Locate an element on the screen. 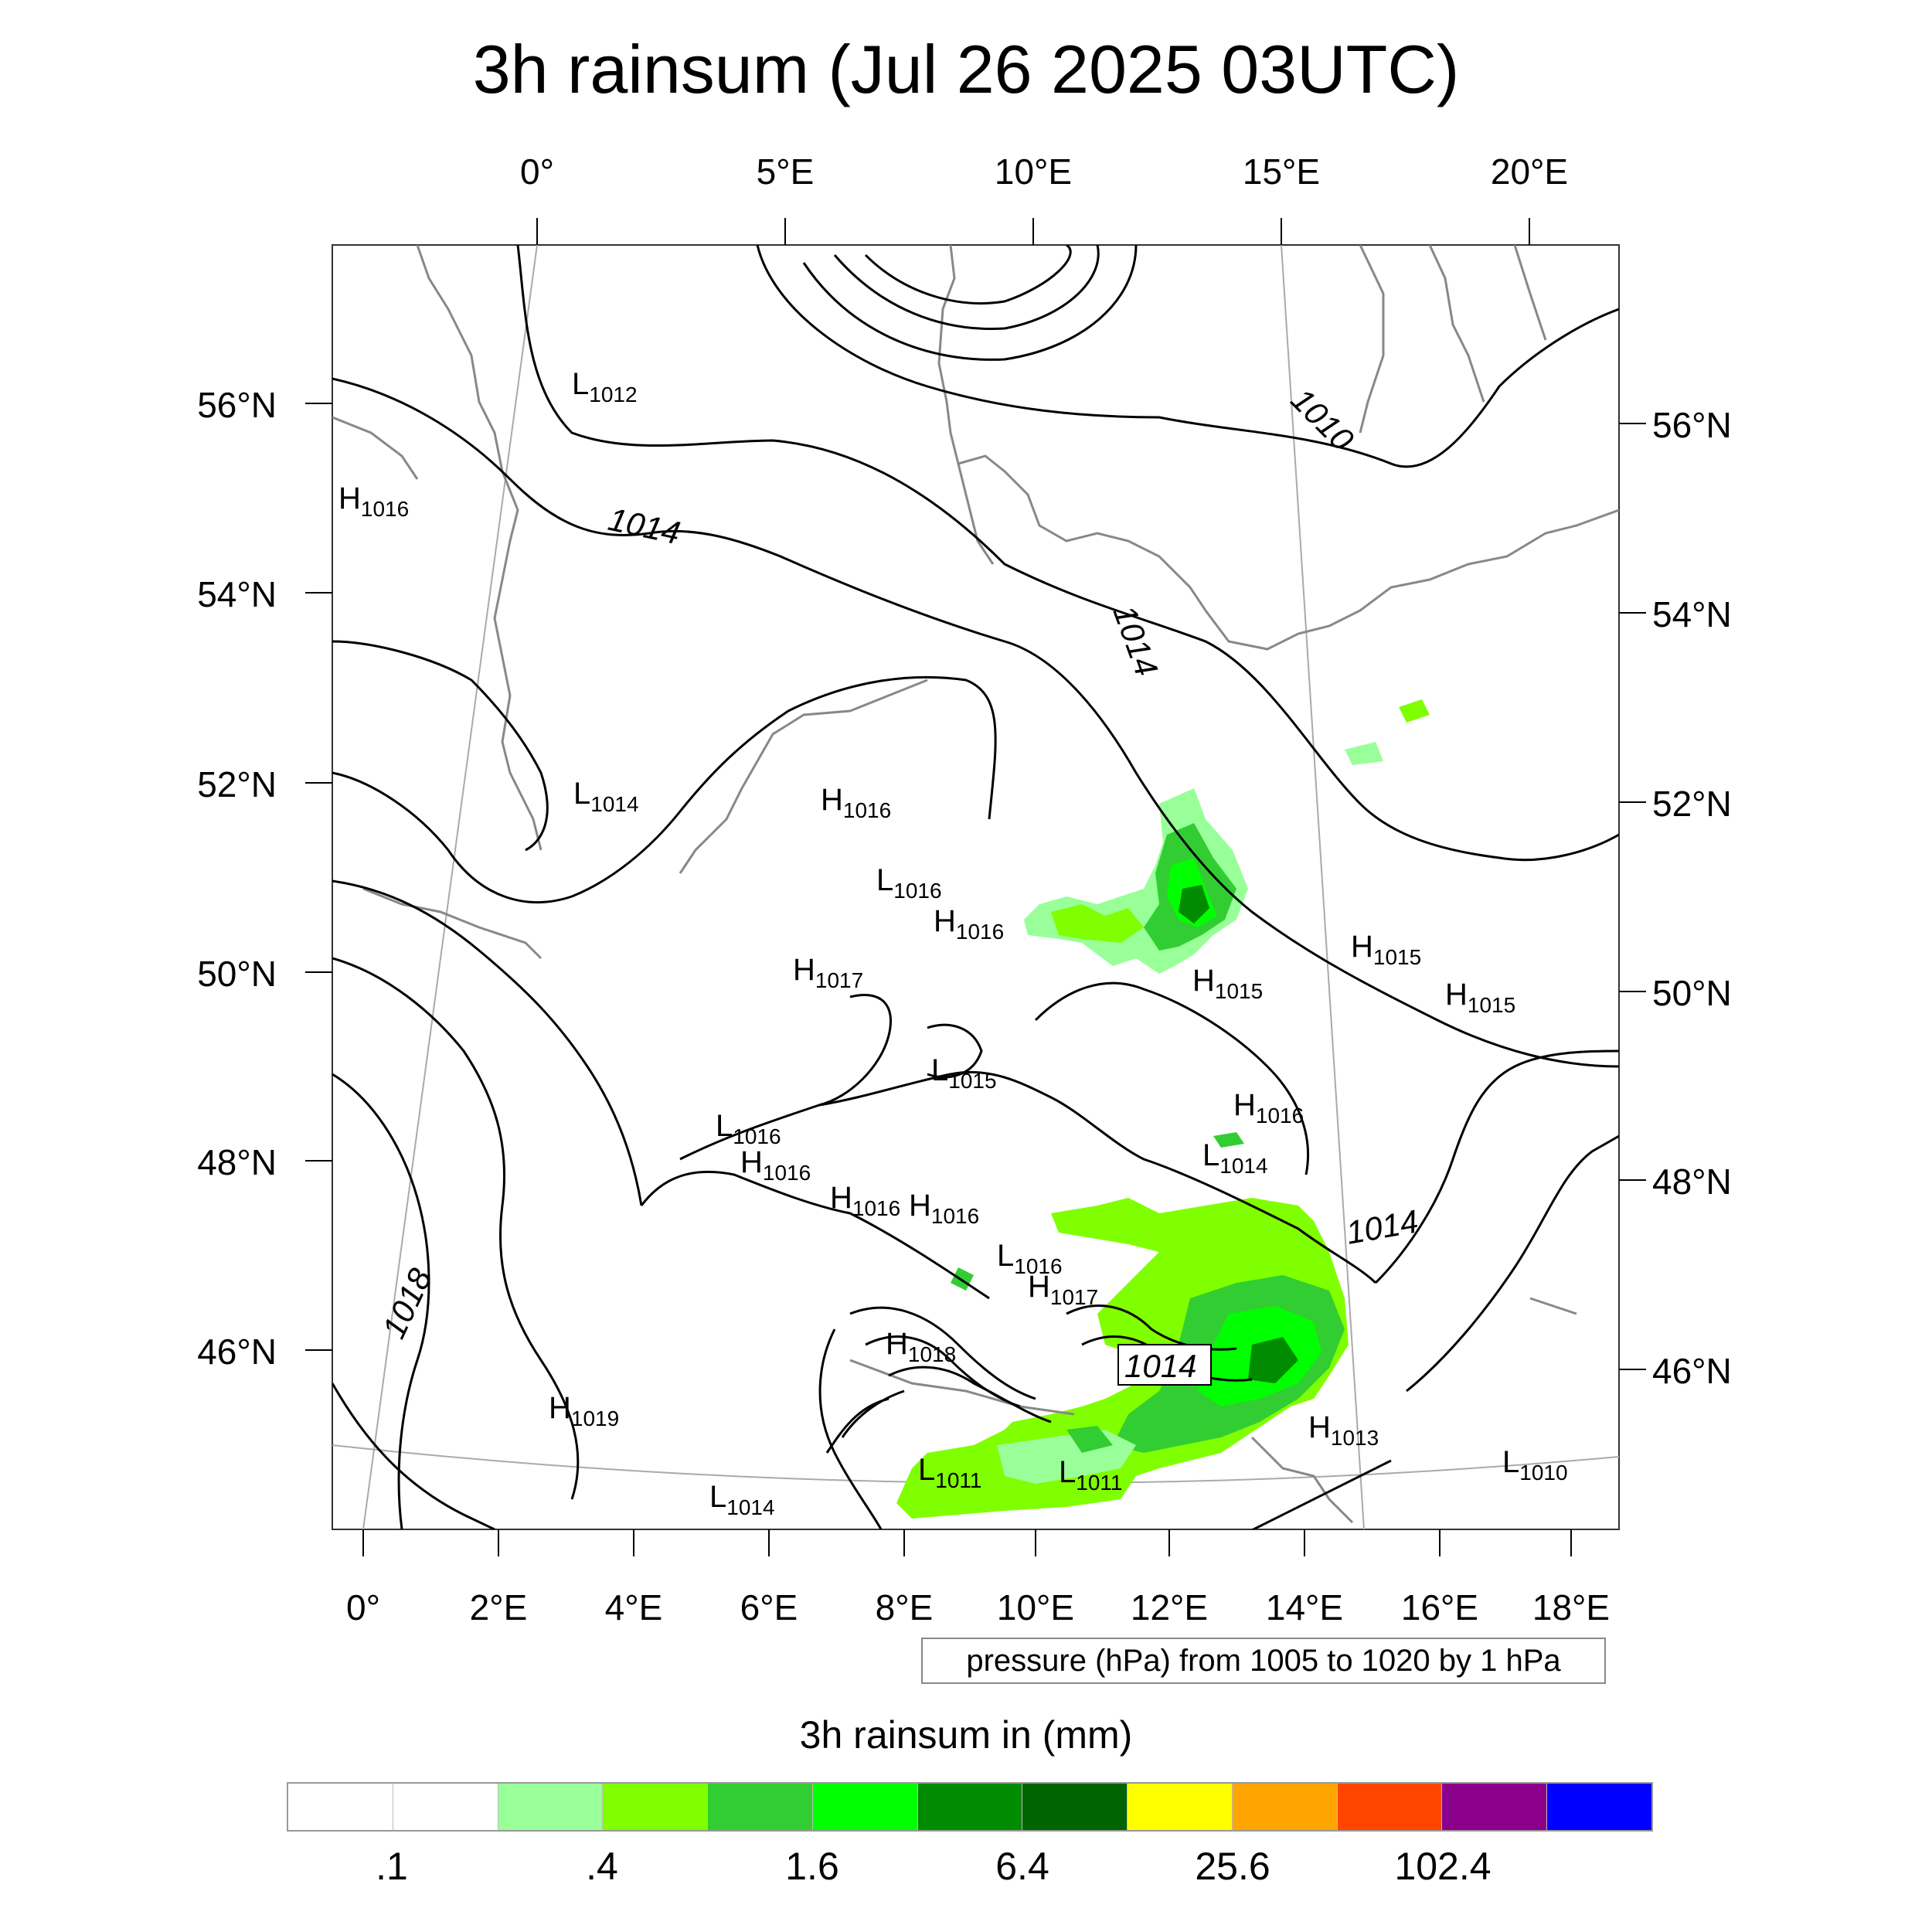  bottom-lon-label: 14°E is located at coordinates (1305, 1608).